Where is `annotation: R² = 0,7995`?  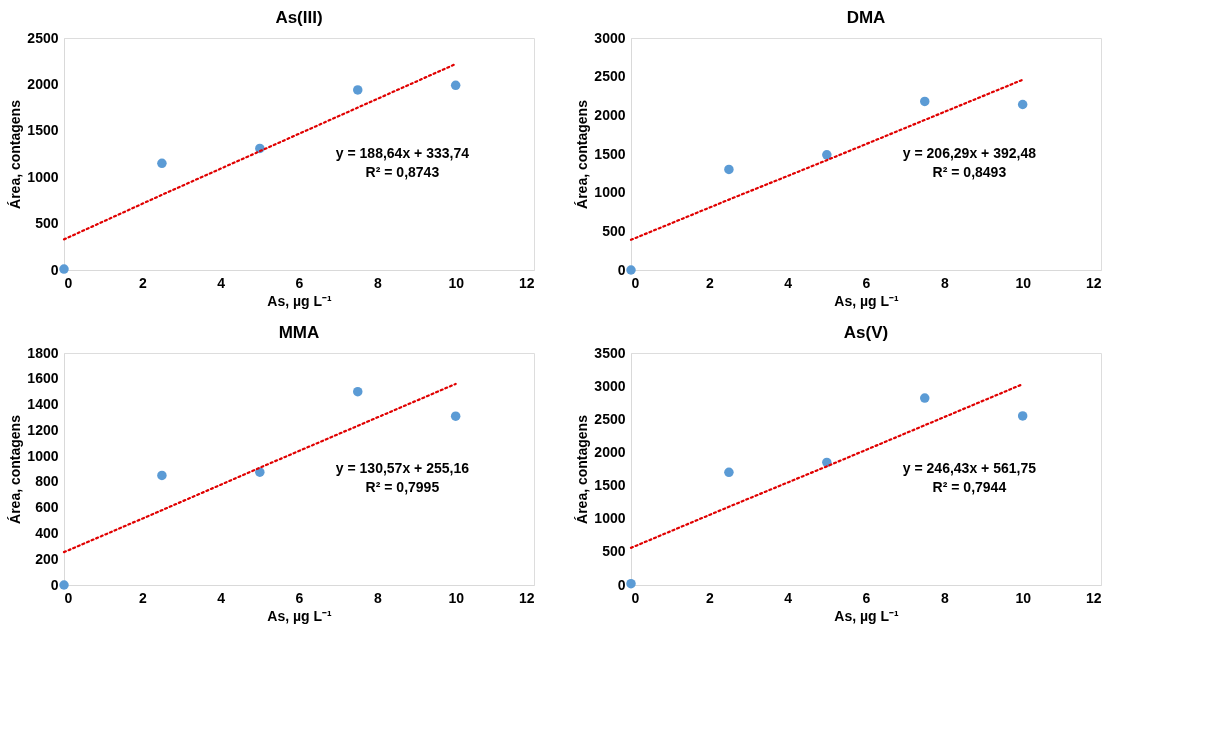
annotation: R² = 0,7995 is located at coordinates (402, 487).